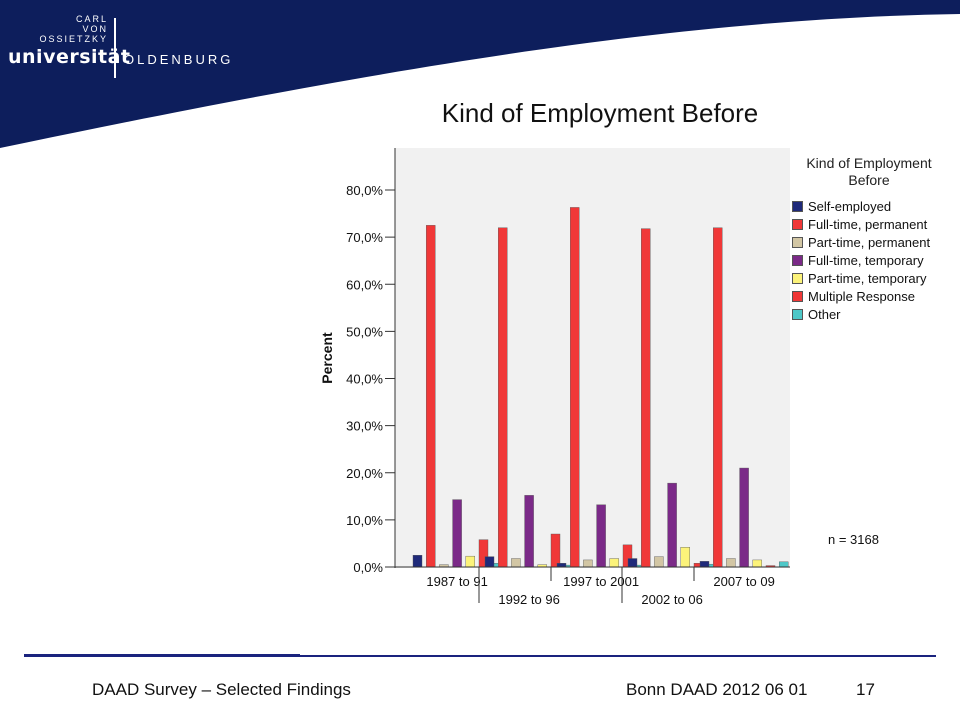 The width and height of the screenshot is (960, 720). Describe the element at coordinates (600, 113) in the screenshot. I see `chart-title: Kind of Employment Before` at that location.